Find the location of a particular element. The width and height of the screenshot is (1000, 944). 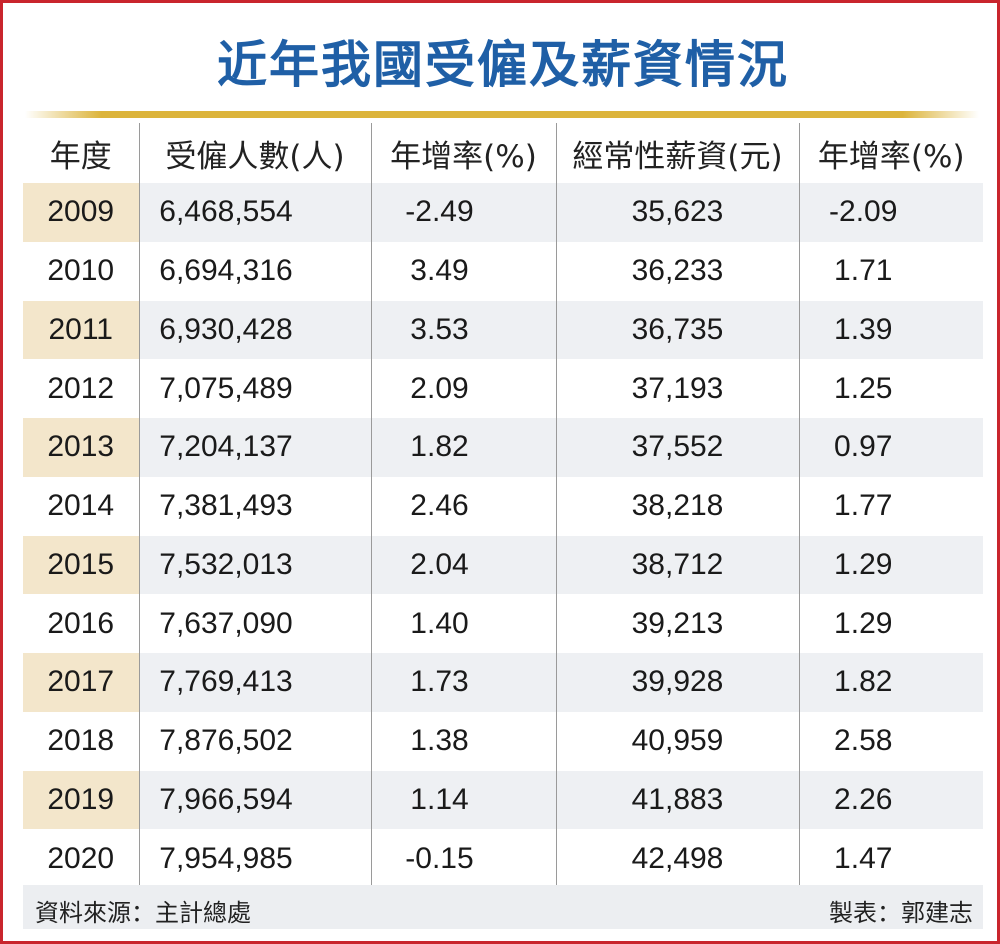

cell-wage: 35,623 is located at coordinates (677, 212).